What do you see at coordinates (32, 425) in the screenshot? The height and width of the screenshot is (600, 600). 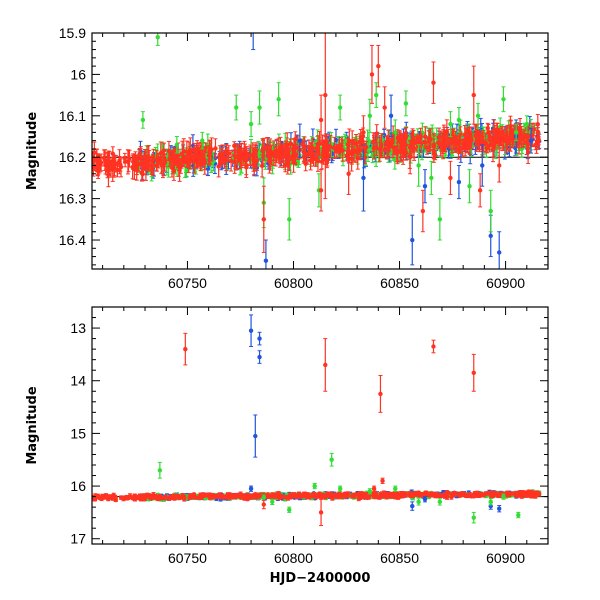 I see `y-axis-label: Magnitude` at bounding box center [32, 425].